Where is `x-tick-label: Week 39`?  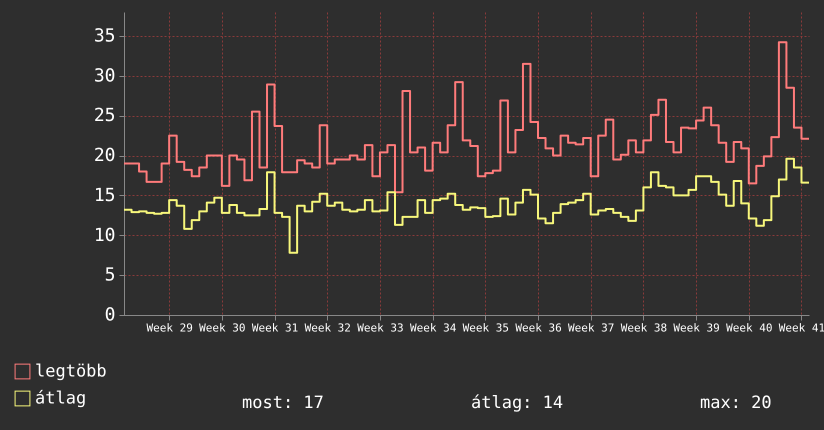 x-tick-label: Week 39 is located at coordinates (696, 328).